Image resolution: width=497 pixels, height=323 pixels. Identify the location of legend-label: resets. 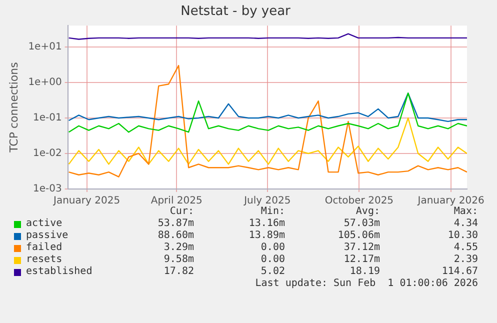
(44, 260).